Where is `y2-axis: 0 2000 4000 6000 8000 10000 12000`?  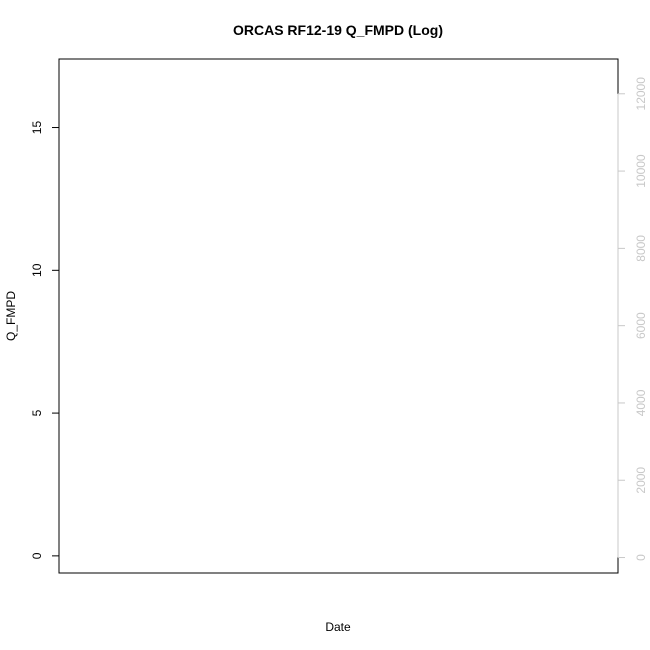
y2-axis: 0 2000 4000 6000 8000 10000 12000 is located at coordinates (632, 319).